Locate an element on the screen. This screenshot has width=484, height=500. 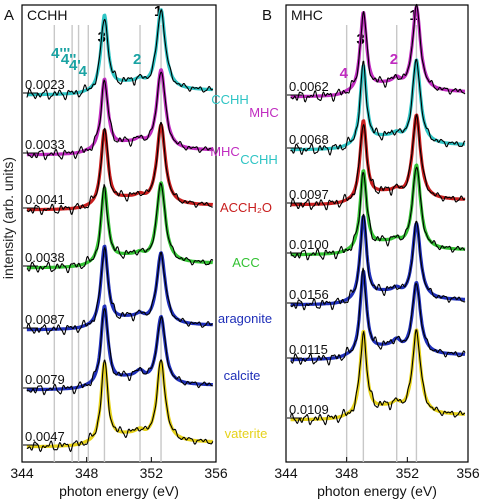
scale-factor-label: 0.0062 is located at coordinates (309, 86).